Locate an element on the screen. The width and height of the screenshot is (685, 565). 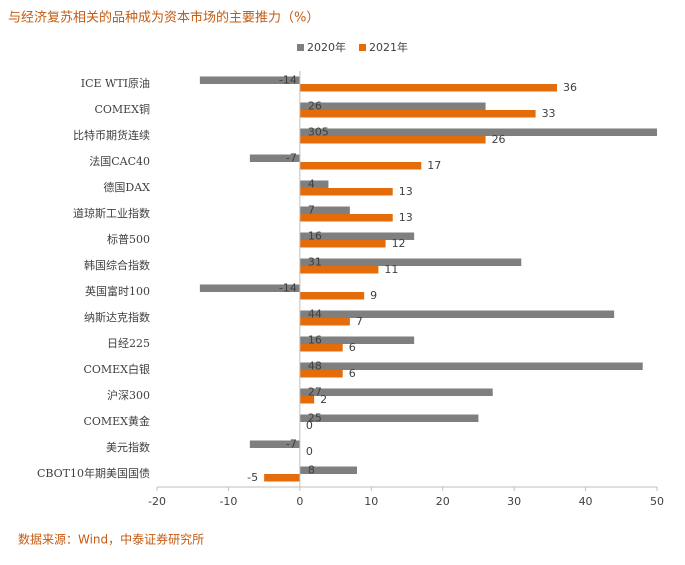
y-tick-label: 比特币期货连续 is located at coordinates (111, 135).